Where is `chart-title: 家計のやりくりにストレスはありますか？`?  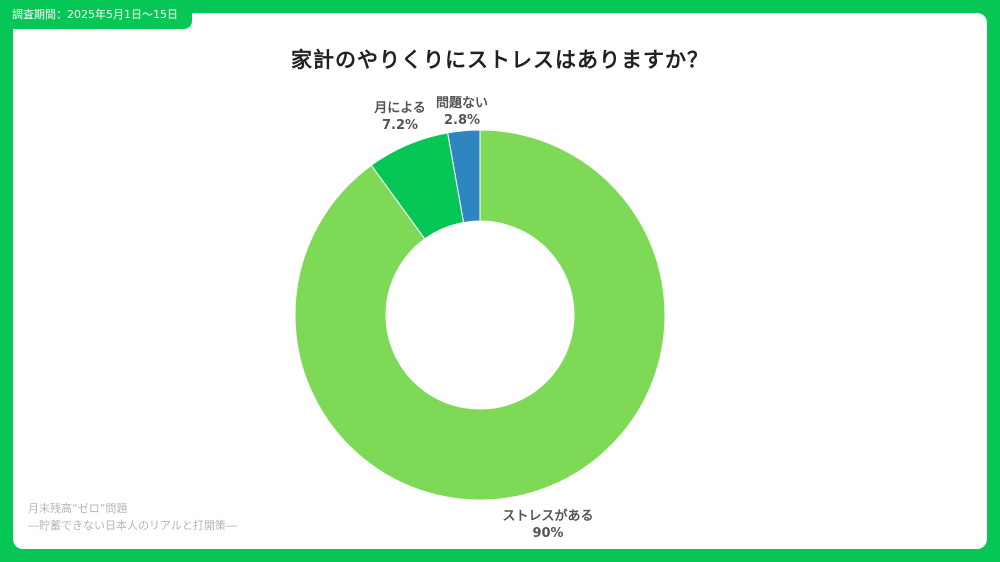
chart-title: 家計のやりくりにストレスはありますか？ is located at coordinates (500, 60).